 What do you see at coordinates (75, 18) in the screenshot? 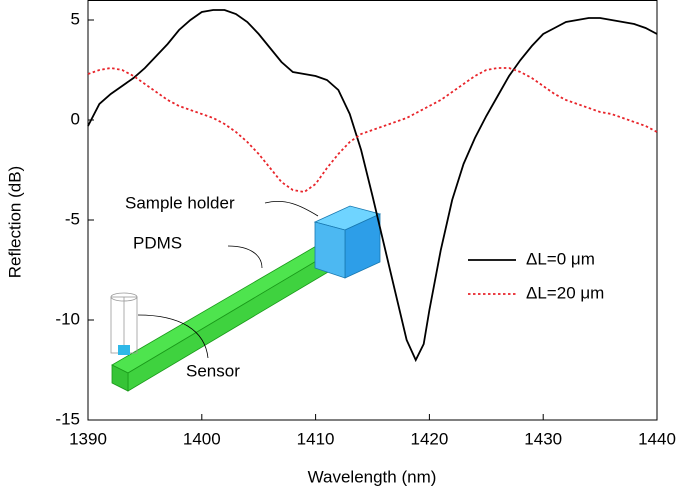
I see `y-tick-label: 5` at bounding box center [75, 18].